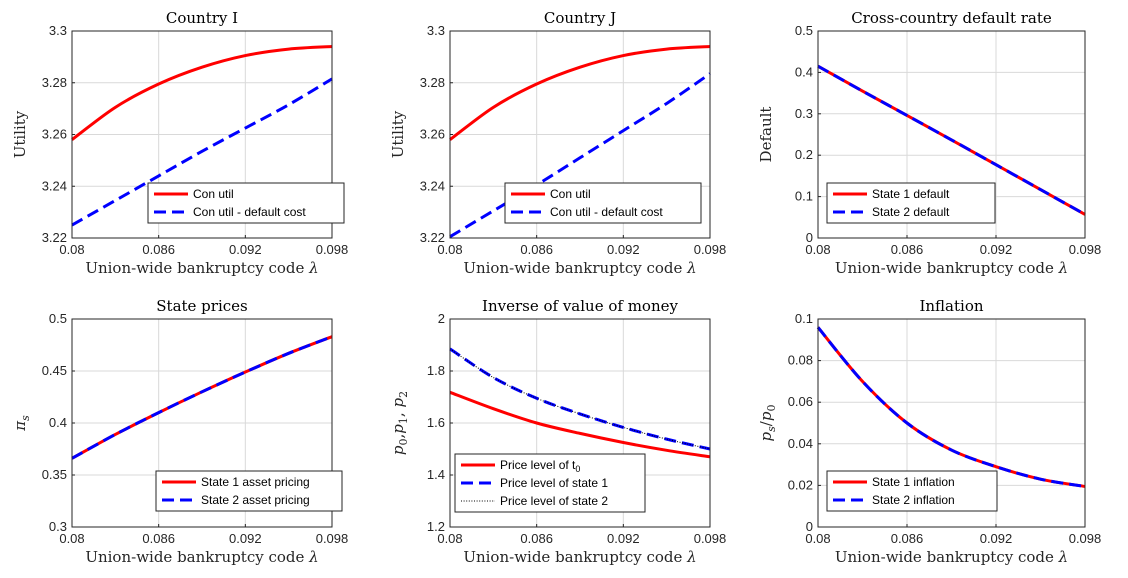  Describe the element at coordinates (441, 318) in the screenshot. I see `y-tick-label: 2` at that location.